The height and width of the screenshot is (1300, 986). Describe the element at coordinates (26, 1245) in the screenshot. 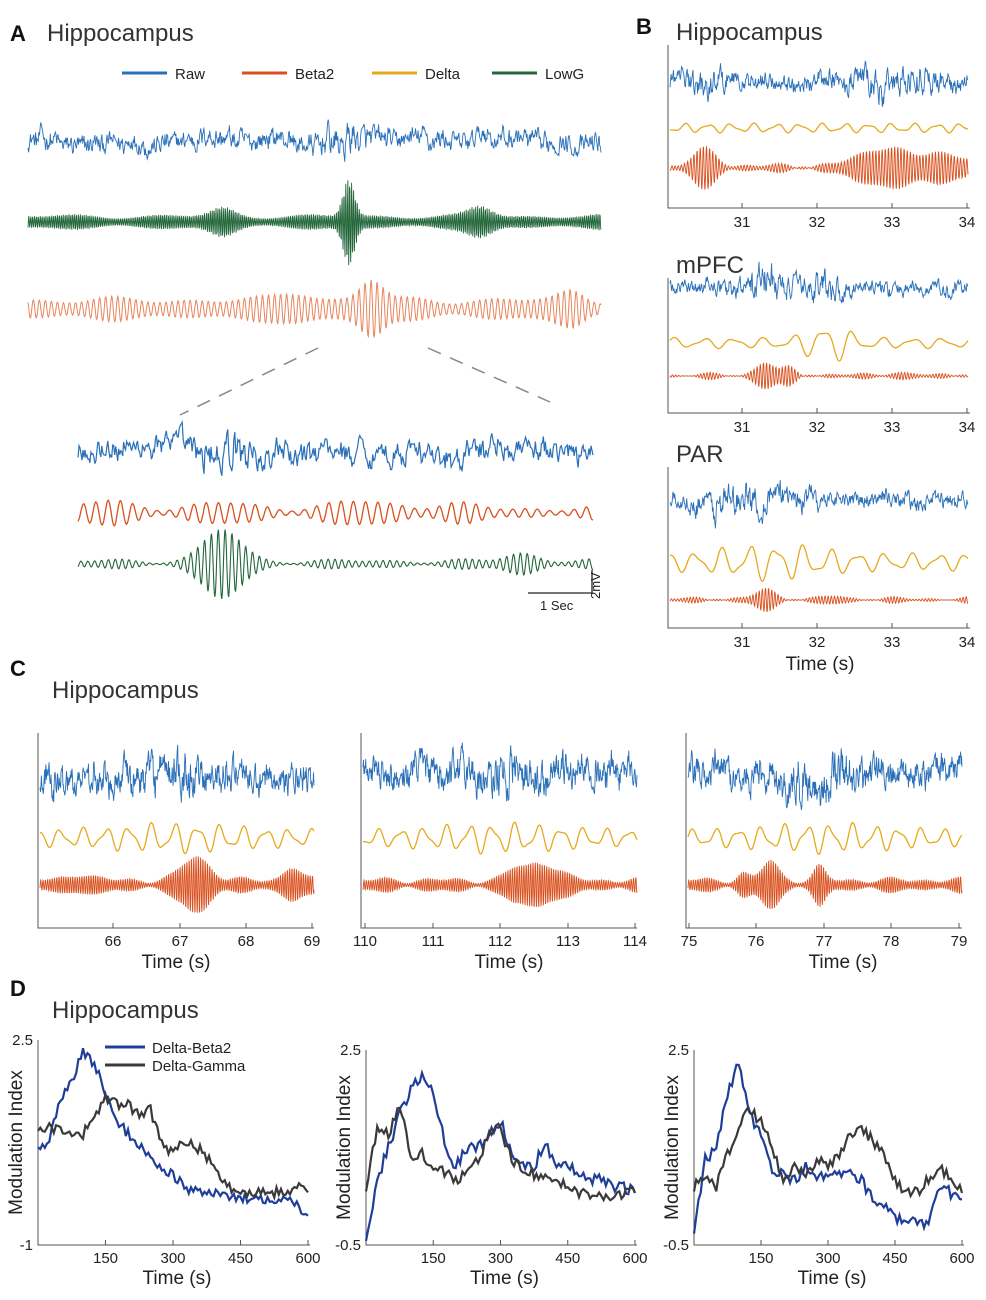

I see `y-tick-bottom: -1` at that location.